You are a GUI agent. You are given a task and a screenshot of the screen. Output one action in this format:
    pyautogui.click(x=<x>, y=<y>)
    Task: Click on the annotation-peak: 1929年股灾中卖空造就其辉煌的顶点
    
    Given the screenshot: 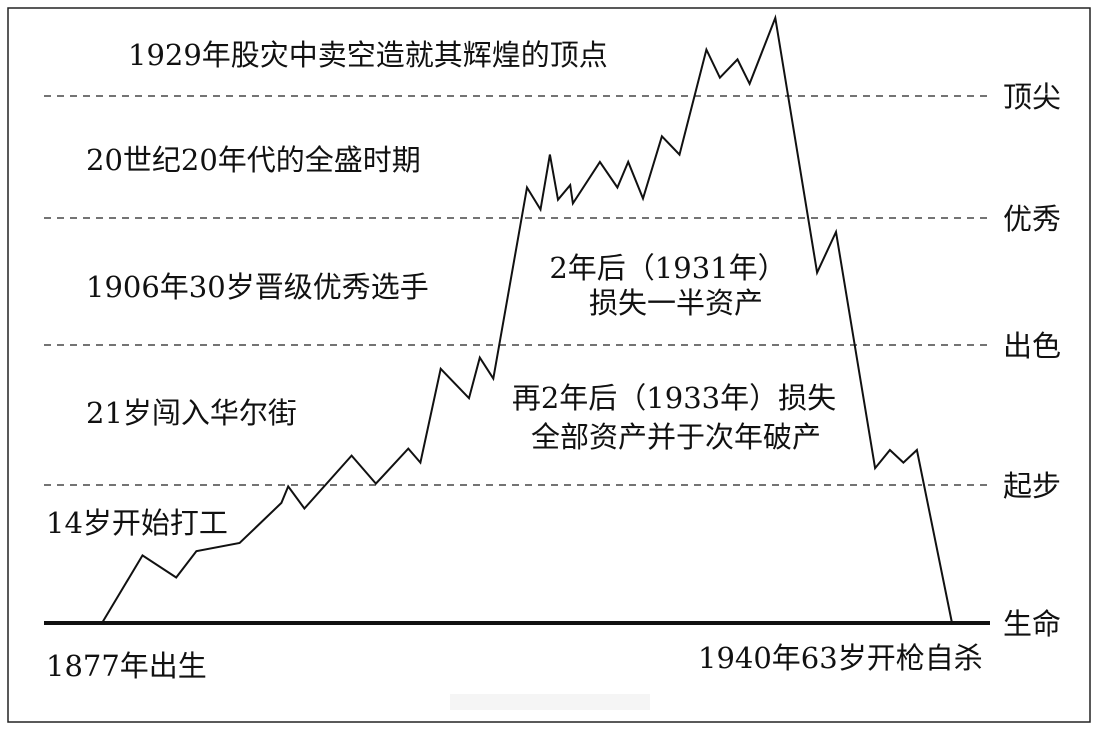 What is the action you would take?
    pyautogui.click(x=368, y=55)
    